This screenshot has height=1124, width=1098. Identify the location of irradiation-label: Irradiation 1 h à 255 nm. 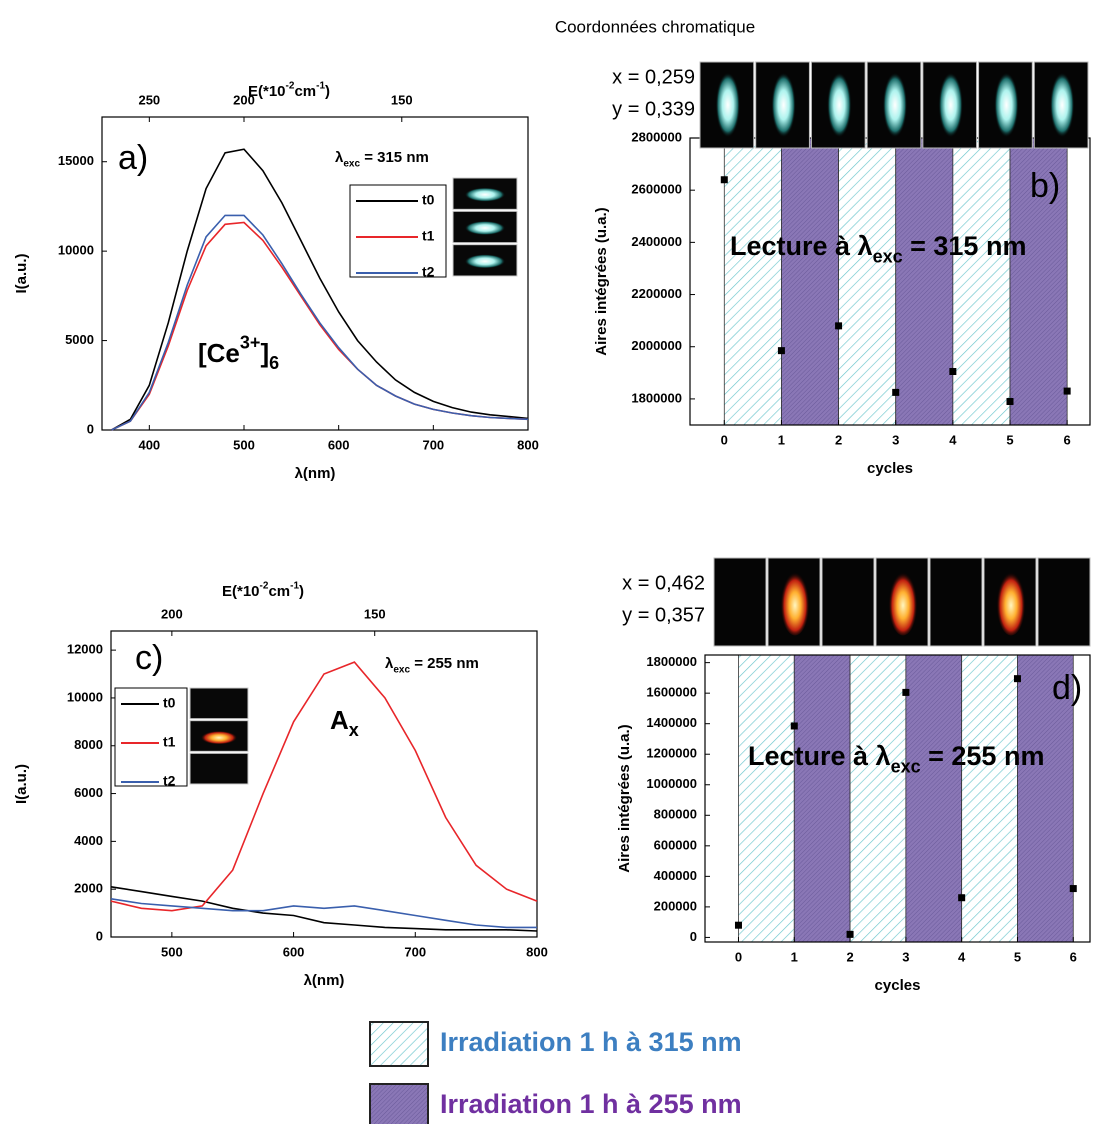
(591, 1104).